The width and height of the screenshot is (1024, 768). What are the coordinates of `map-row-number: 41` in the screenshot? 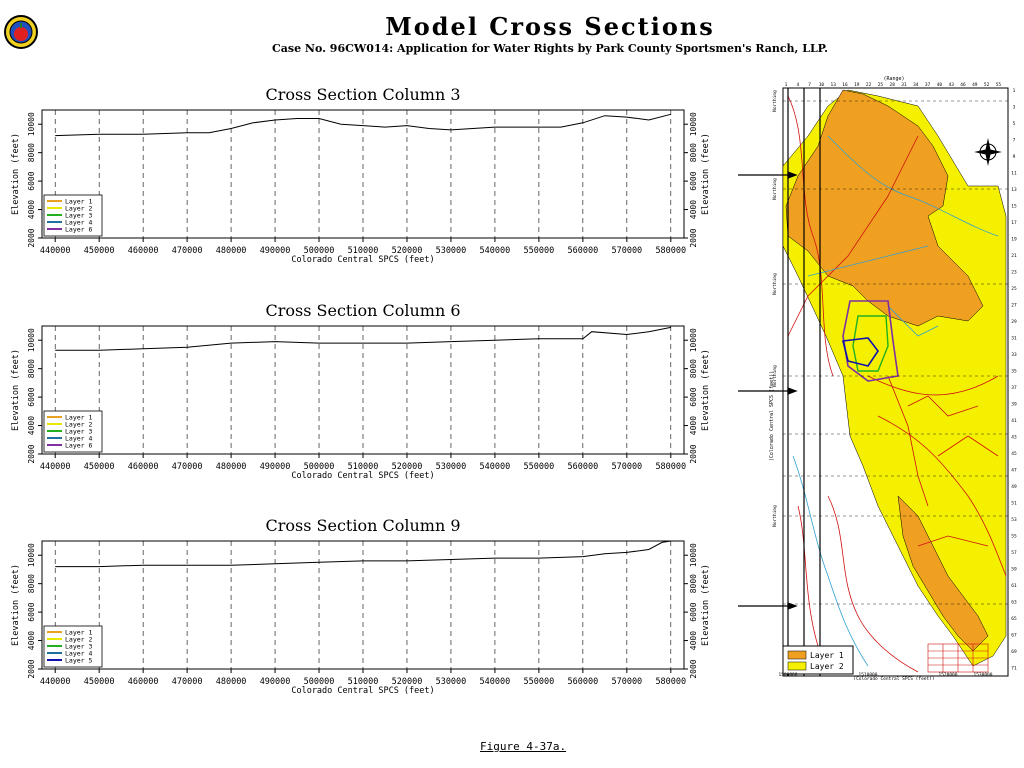 It's located at (1014, 421).